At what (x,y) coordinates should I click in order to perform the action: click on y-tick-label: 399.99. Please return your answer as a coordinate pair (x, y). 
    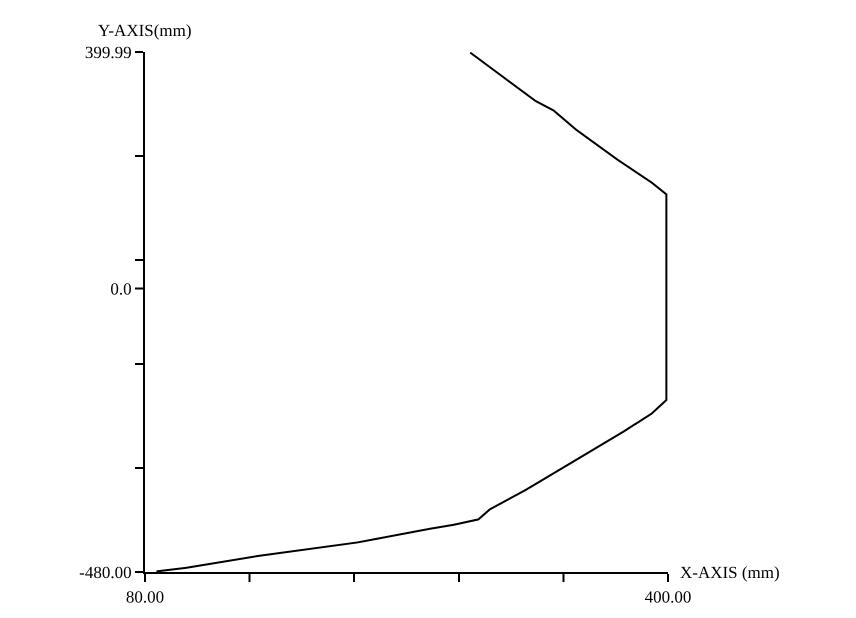
    Looking at the image, I should click on (108, 52).